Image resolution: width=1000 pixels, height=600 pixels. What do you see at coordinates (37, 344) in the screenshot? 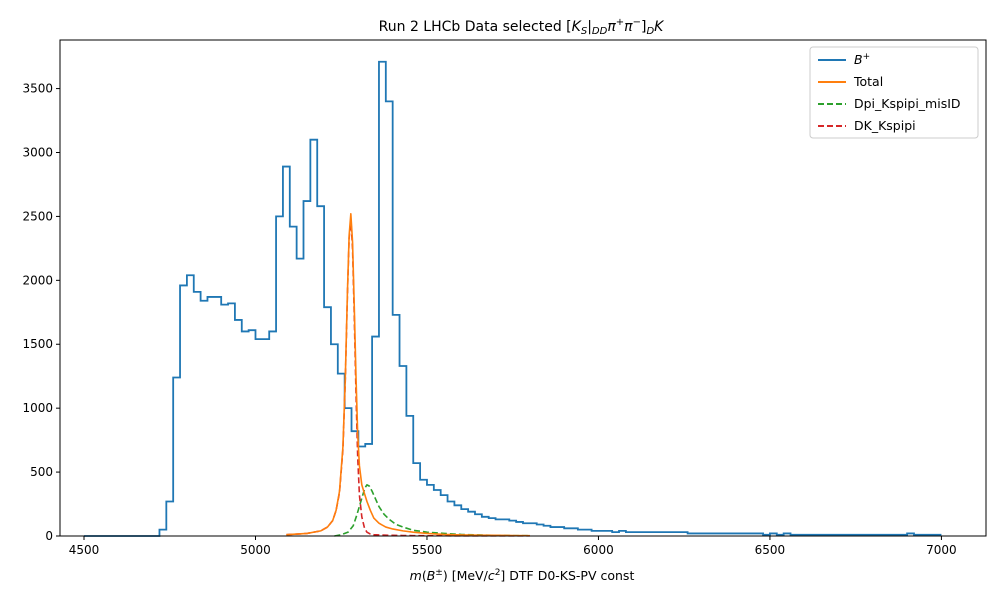
I see `y-tick-label: 1500` at bounding box center [37, 344].